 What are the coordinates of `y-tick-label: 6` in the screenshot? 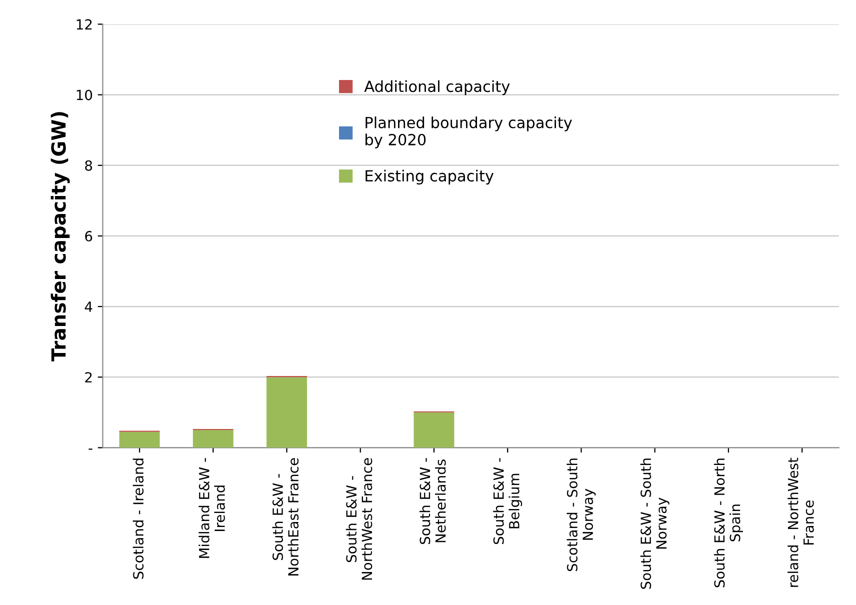 It's located at (88, 236).